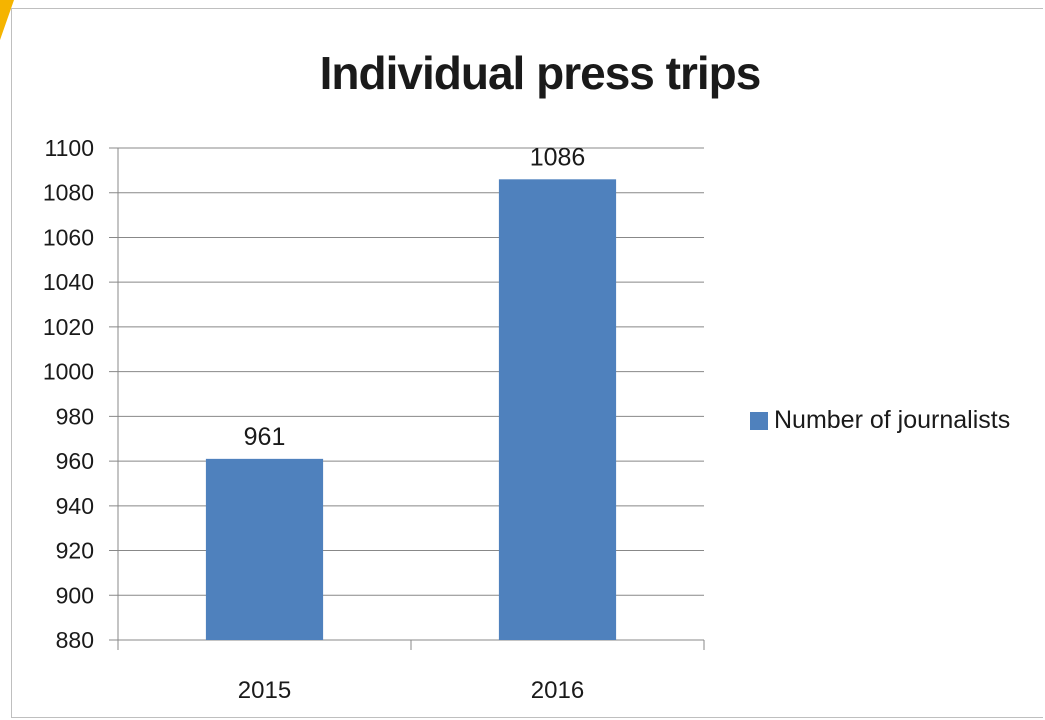  Describe the element at coordinates (75, 595) in the screenshot. I see `y-tick-label: 900` at that location.